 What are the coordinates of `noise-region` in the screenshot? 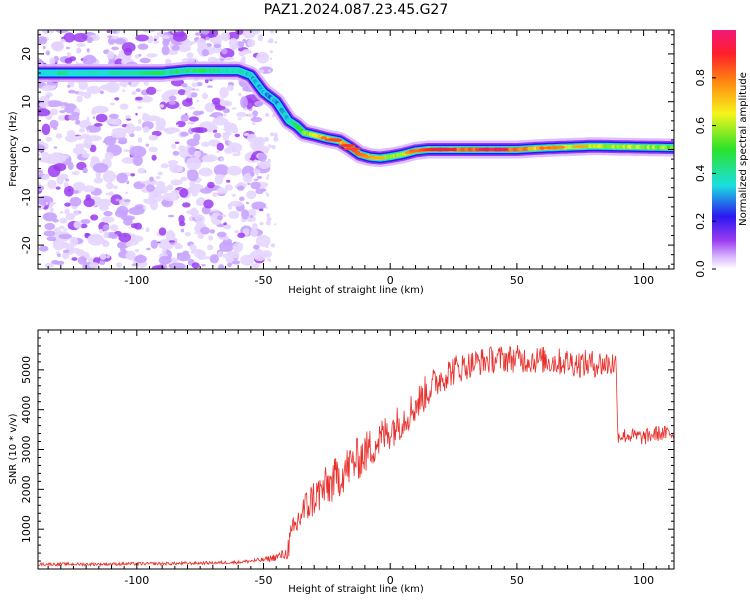 It's located at (158, 149).